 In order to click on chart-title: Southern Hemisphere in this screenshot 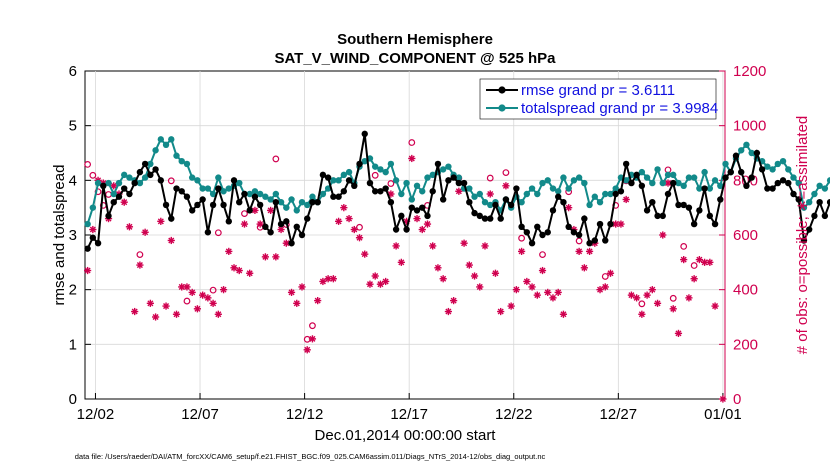, I will do `click(415, 39)`.